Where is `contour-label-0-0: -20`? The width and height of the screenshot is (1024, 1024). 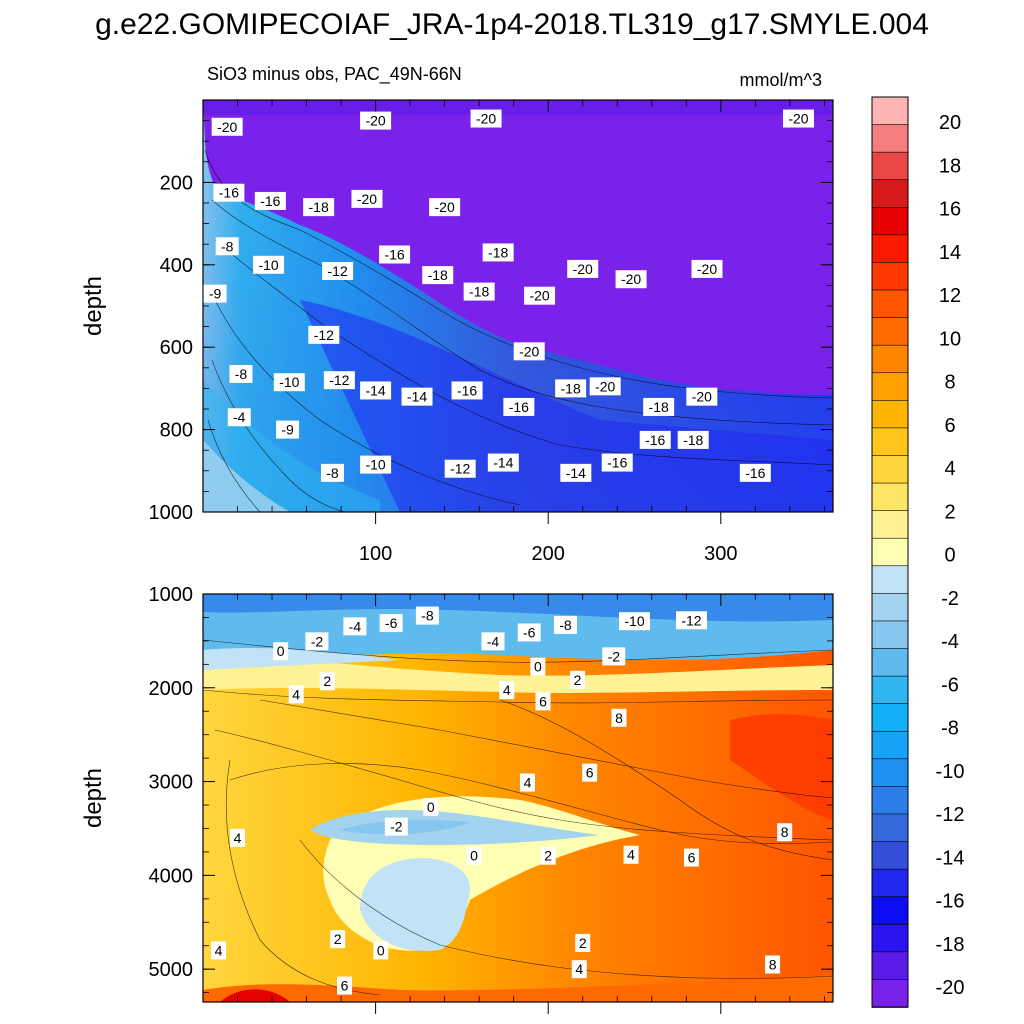 contour-label-0-0: -20 is located at coordinates (227, 126).